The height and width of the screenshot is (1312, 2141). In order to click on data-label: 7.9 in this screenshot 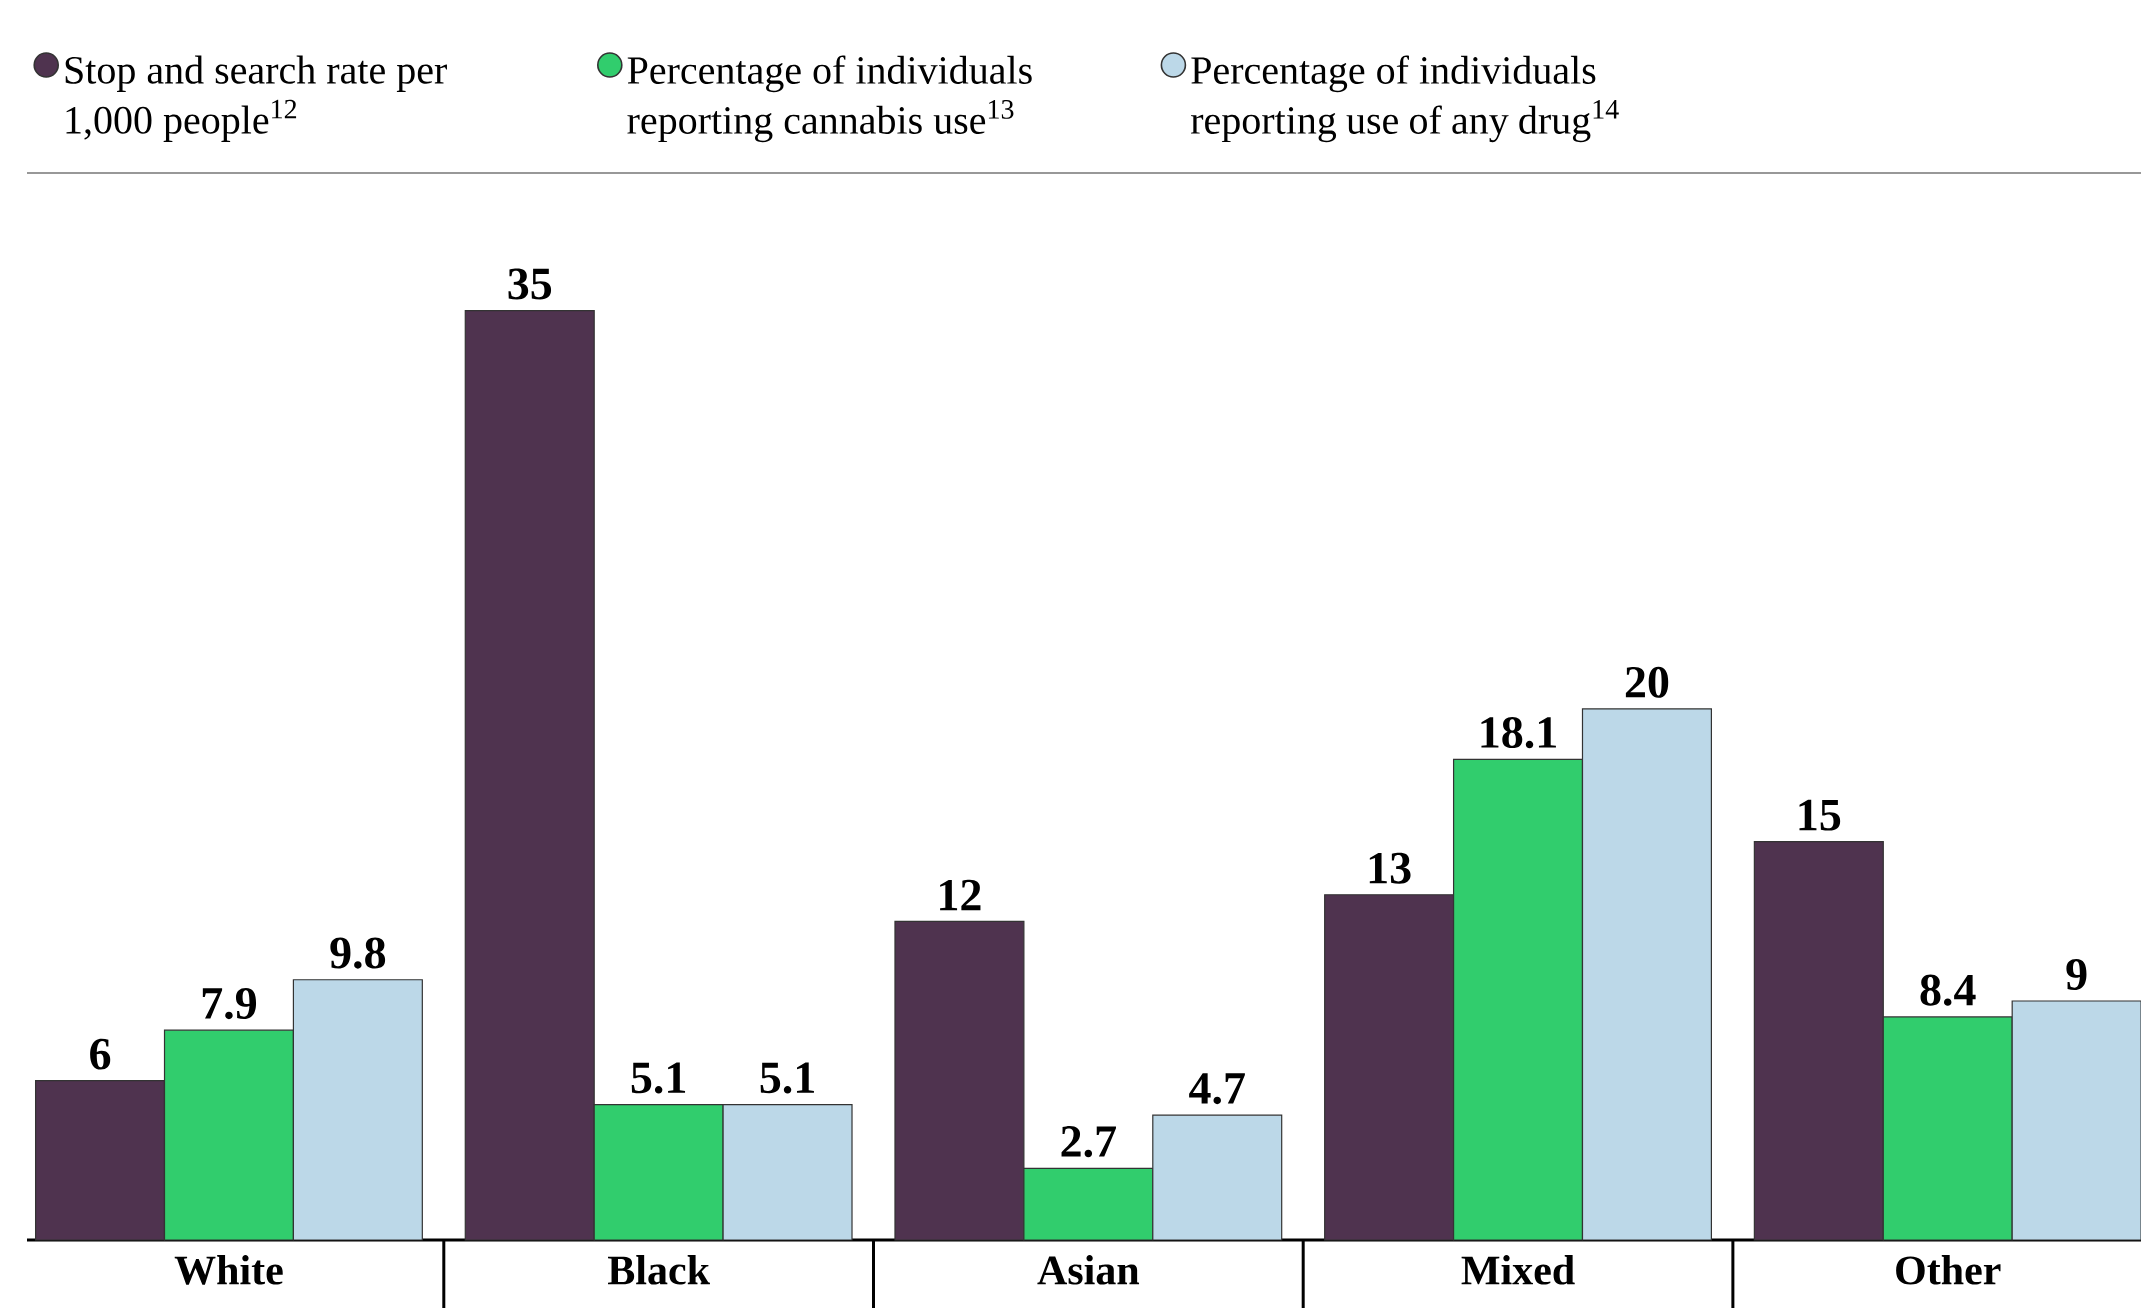, I will do `click(229, 1004)`.